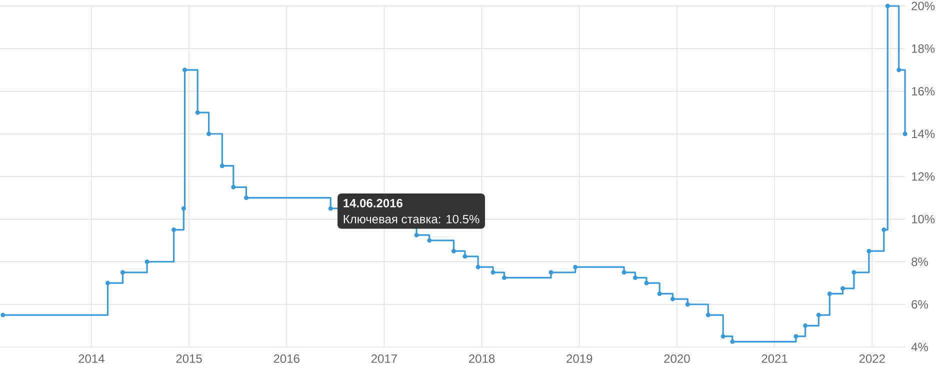 The height and width of the screenshot is (378, 945). Describe the element at coordinates (287, 358) in the screenshot. I see `x-tick-label: 2016` at that location.